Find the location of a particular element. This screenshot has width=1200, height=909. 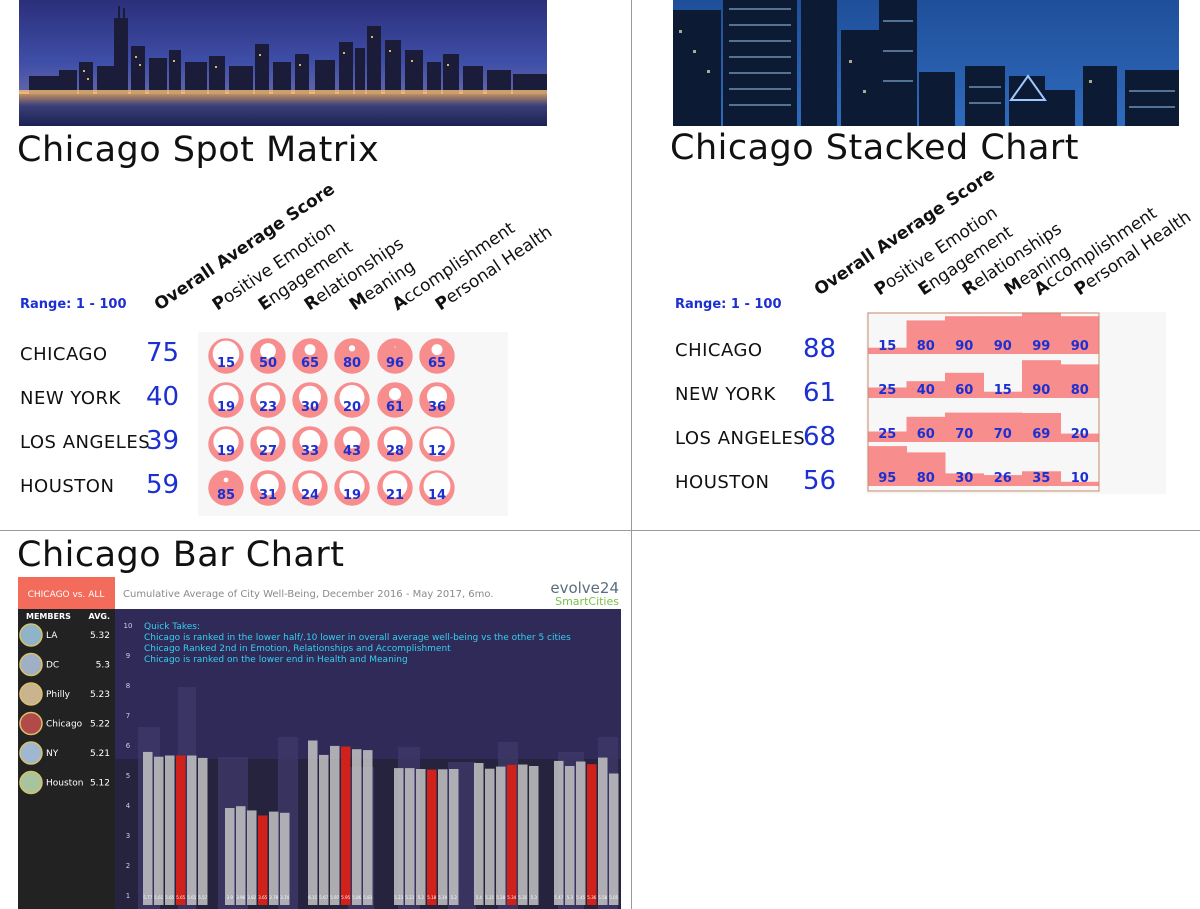

bar-value-label: 5.2 is located at coordinates (454, 897).